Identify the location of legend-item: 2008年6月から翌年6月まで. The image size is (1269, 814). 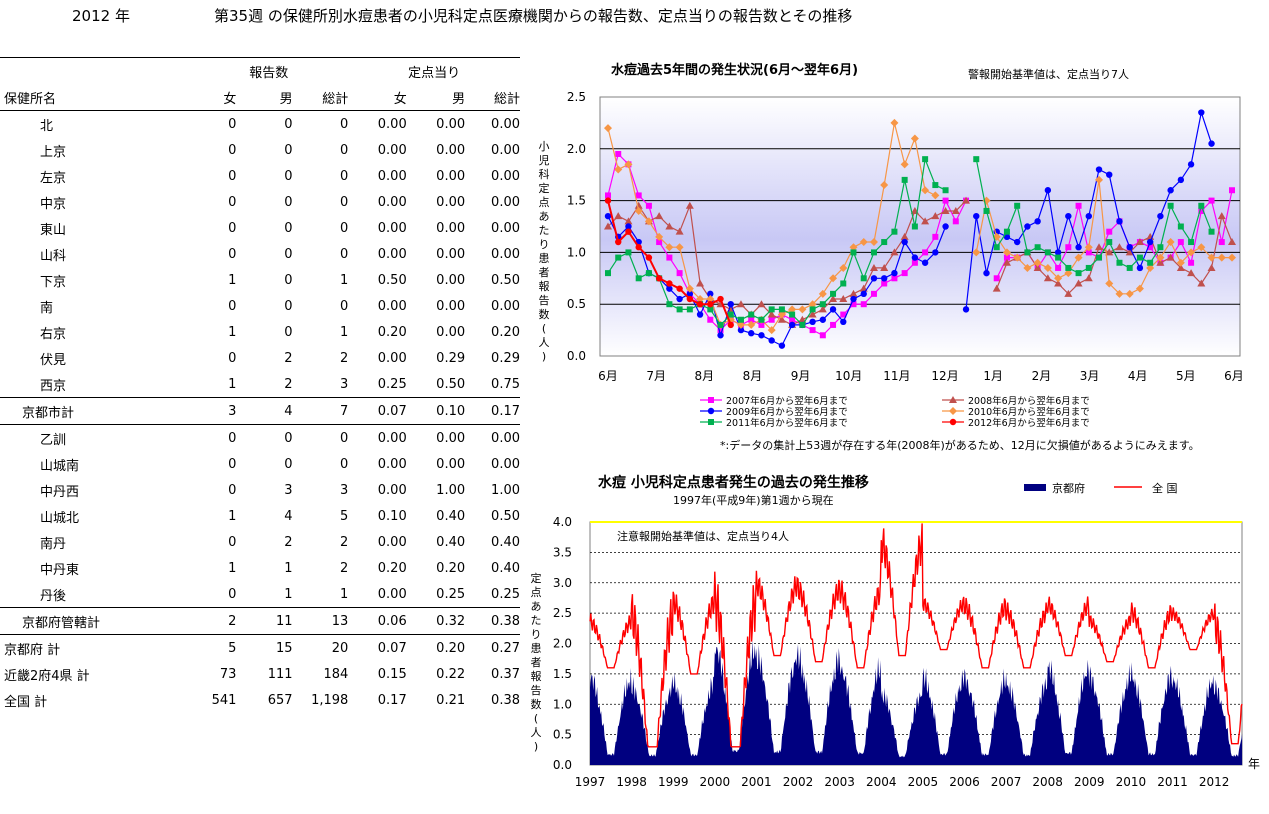
(1016, 401).